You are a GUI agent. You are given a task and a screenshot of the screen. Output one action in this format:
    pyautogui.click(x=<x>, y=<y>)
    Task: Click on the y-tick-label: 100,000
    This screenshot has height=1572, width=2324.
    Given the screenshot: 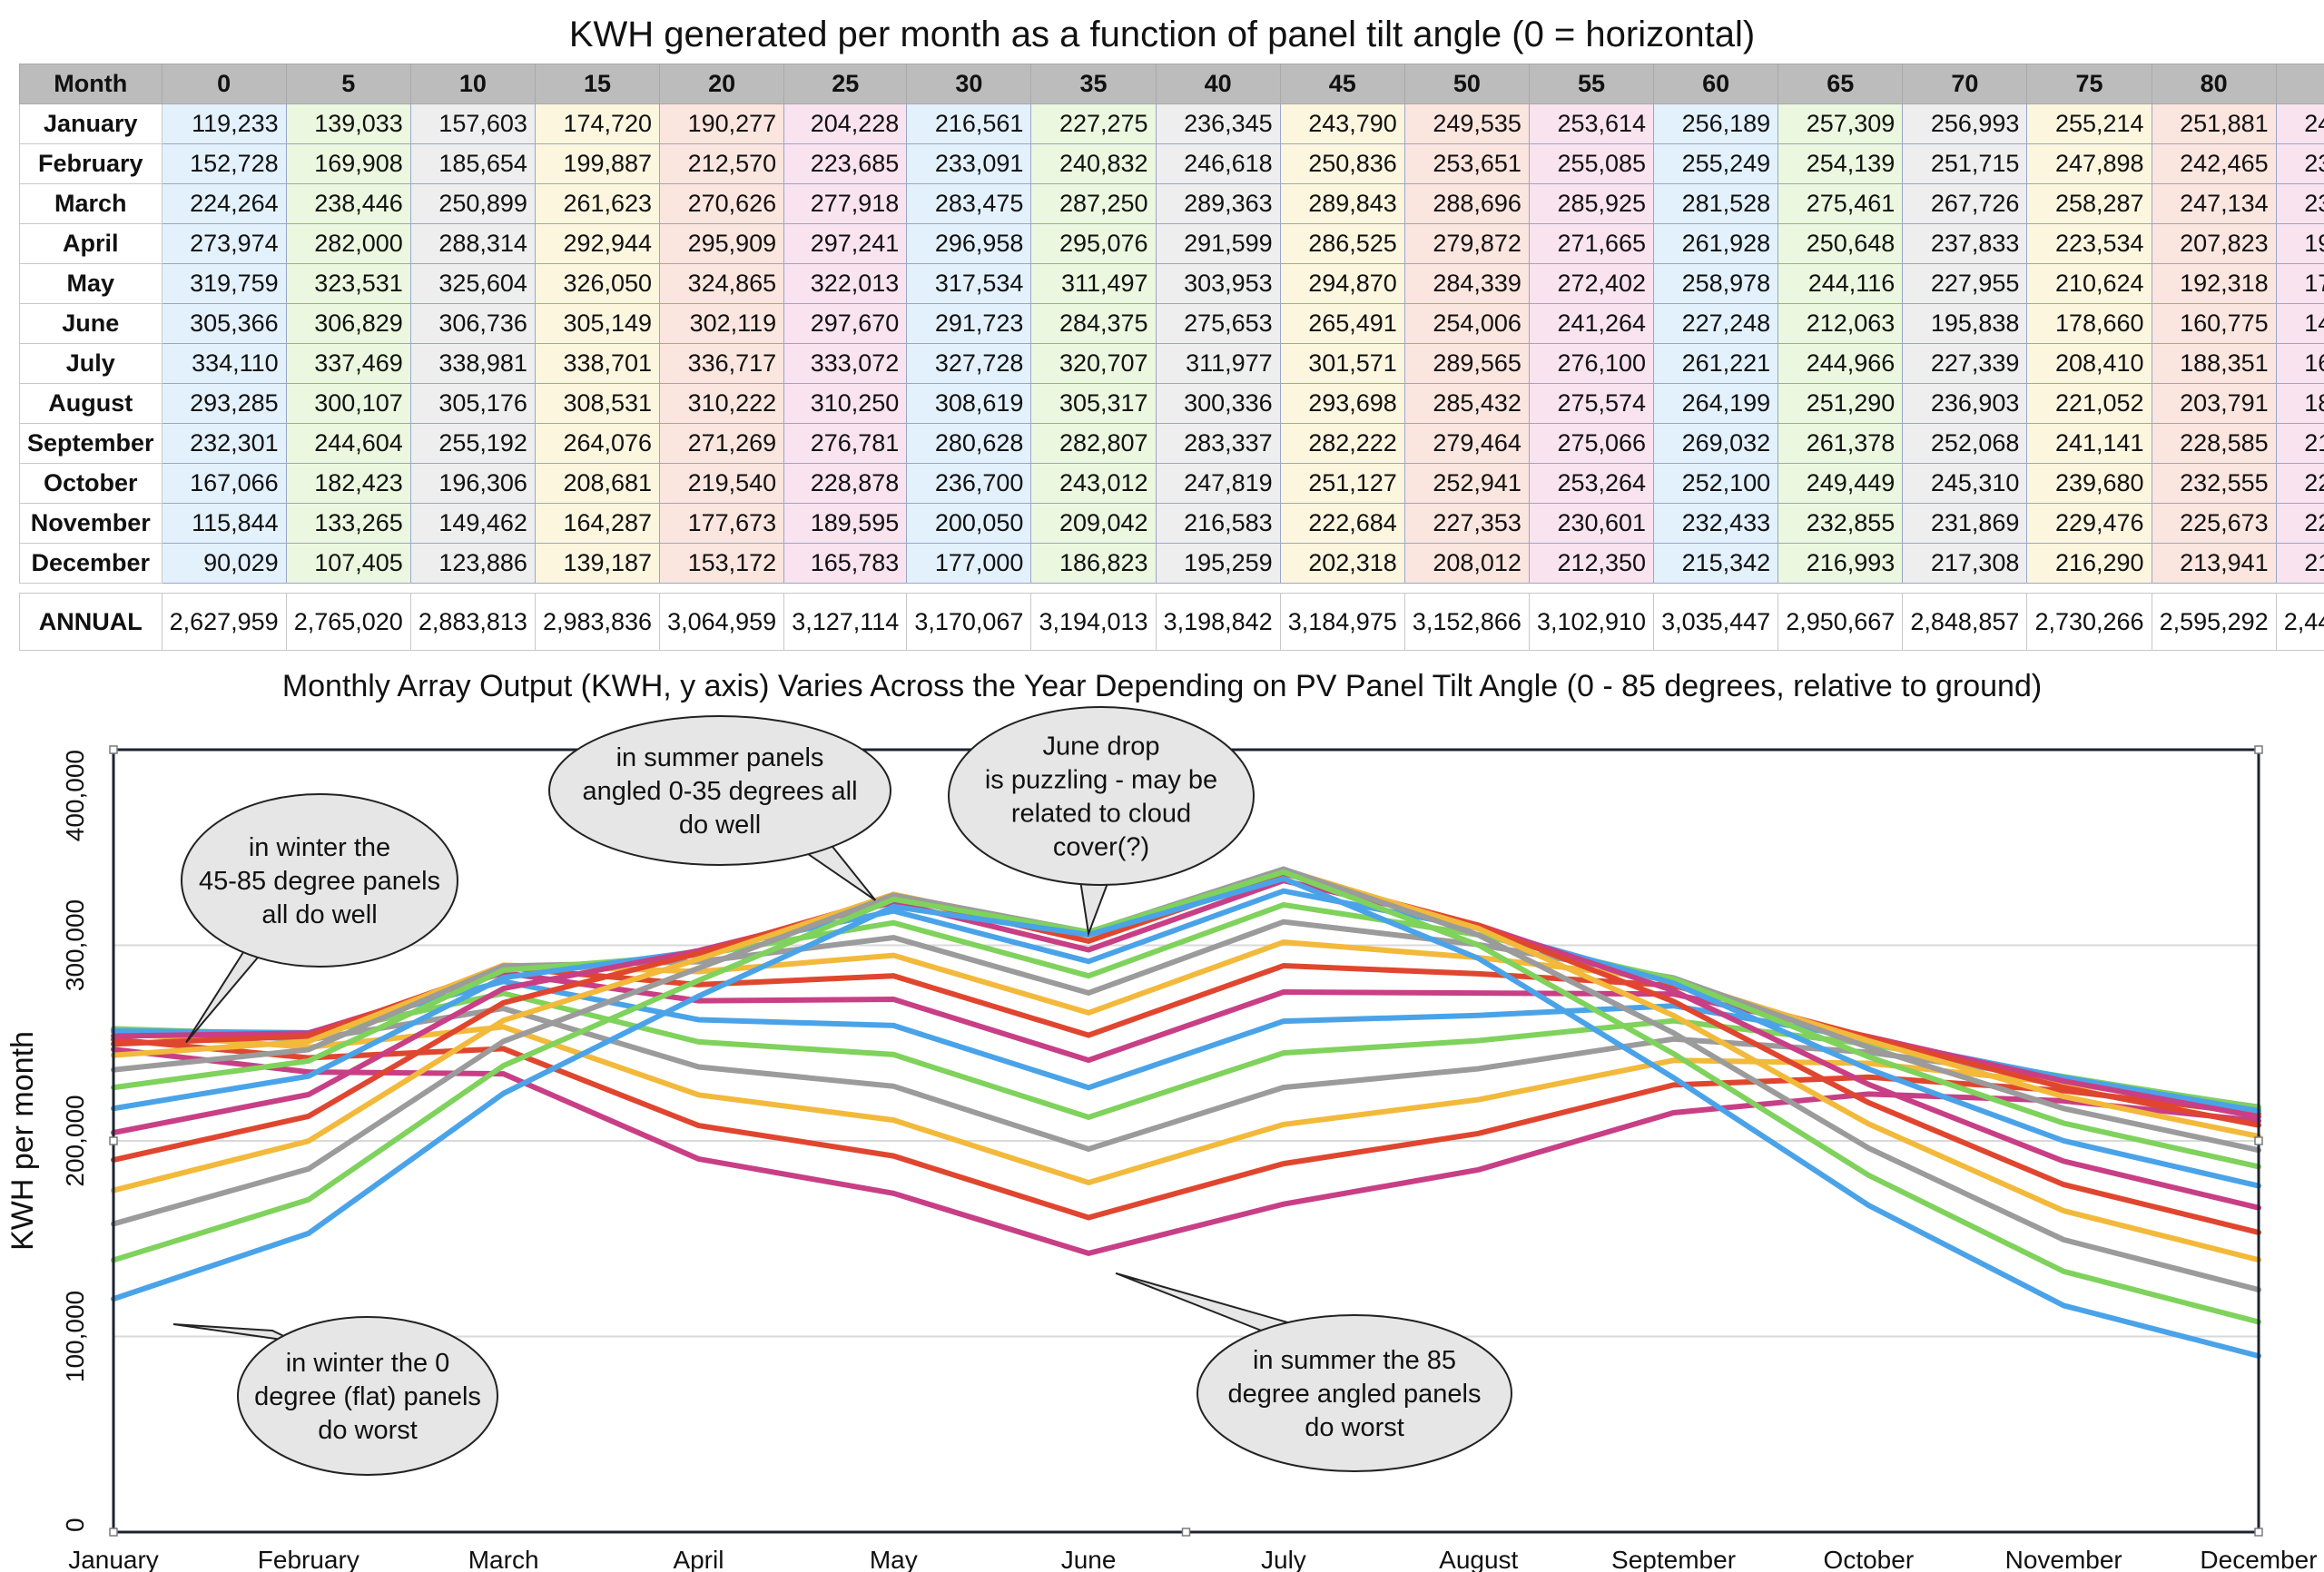 What is the action you would take?
    pyautogui.click(x=75, y=1336)
    